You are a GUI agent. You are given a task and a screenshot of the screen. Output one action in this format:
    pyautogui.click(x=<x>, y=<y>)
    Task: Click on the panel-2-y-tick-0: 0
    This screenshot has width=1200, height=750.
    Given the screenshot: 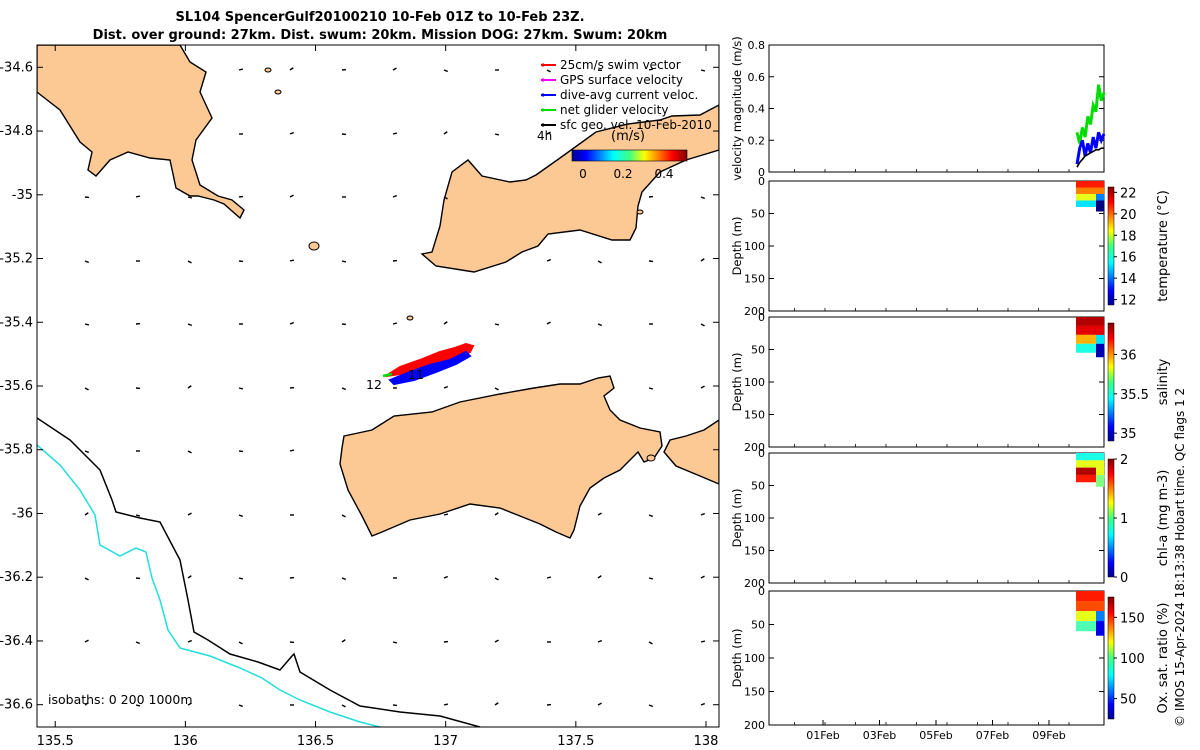 What is the action you would take?
    pyautogui.click(x=761, y=317)
    